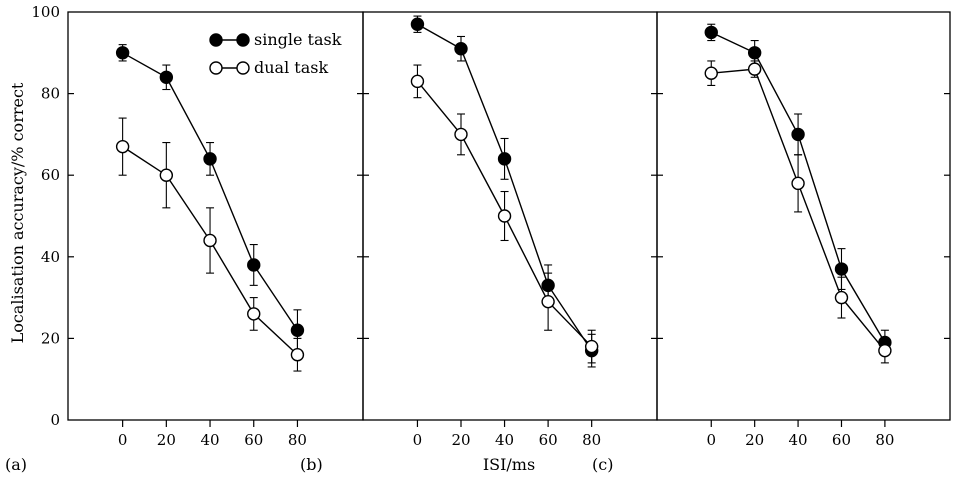  I want to click on y-tick-label: 100, so click(45, 12).